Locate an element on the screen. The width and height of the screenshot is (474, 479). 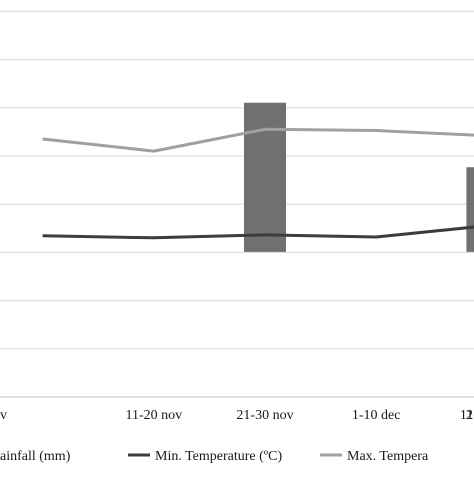
legend-label: Max. Tempera is located at coordinates (388, 456).